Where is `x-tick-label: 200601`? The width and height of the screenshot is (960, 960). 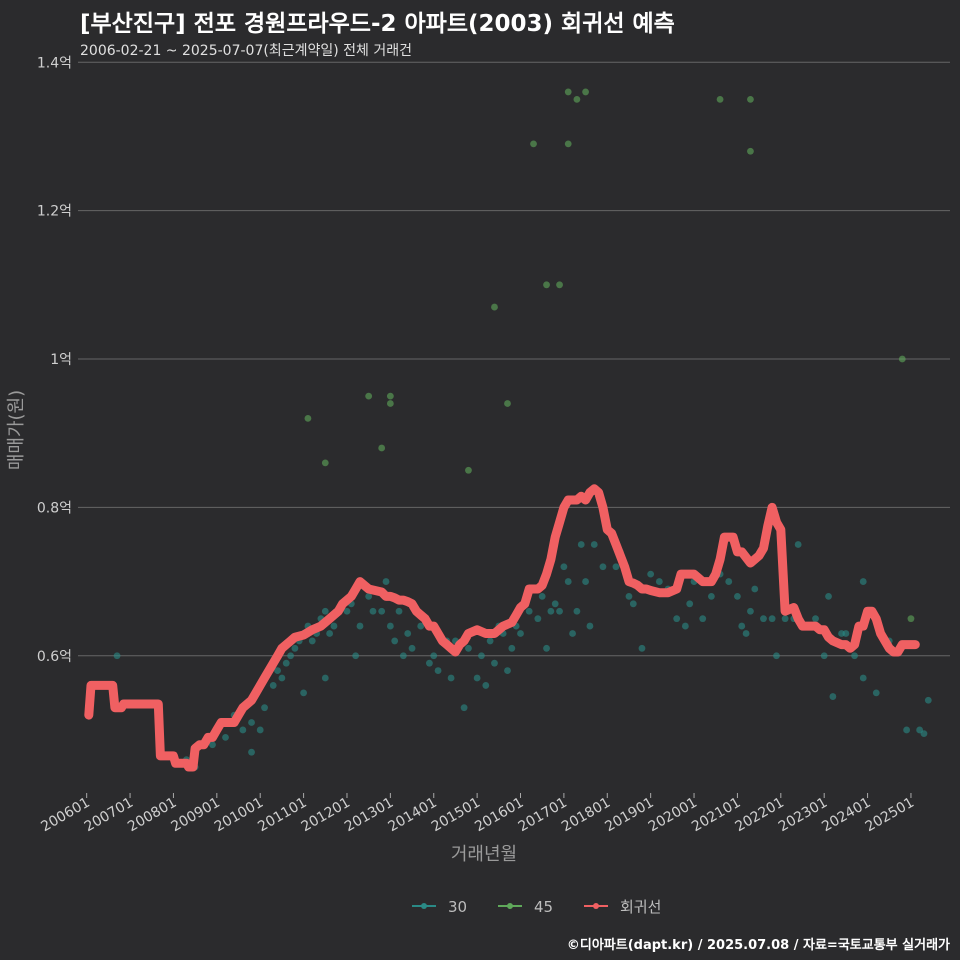
x-tick-label: 200601 is located at coordinates (65, 815).